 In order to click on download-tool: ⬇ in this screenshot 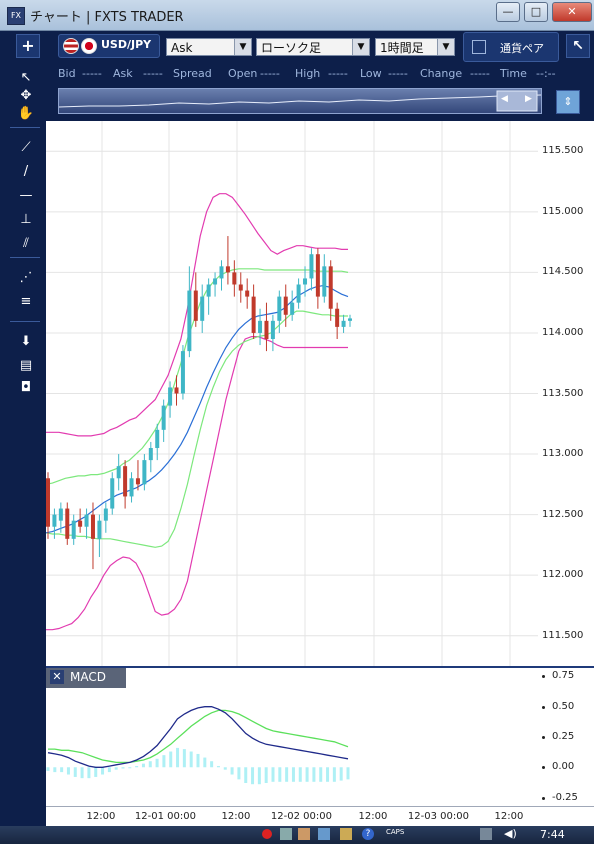, I will do `click(26, 341)`.